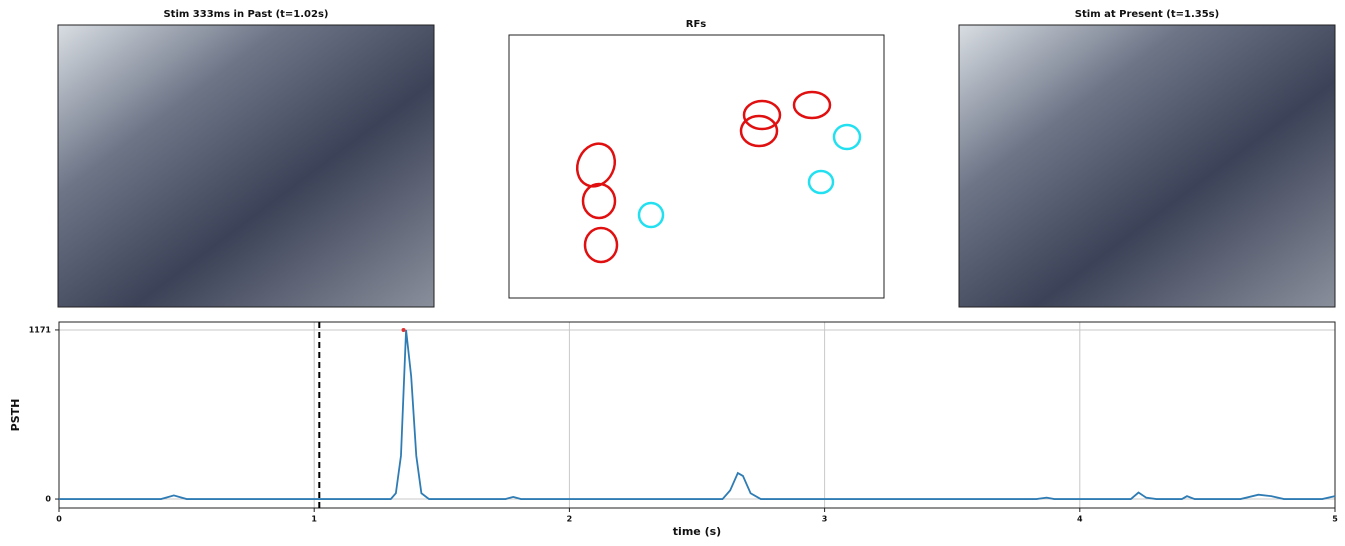 This screenshot has height=546, width=1345. What do you see at coordinates (314, 519) in the screenshot?
I see `x-tick-label: 1` at bounding box center [314, 519].